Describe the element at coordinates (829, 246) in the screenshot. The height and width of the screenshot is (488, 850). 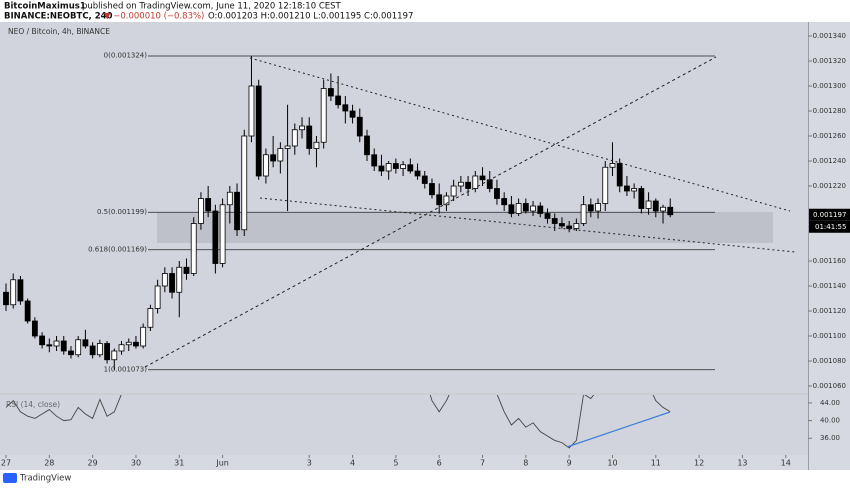
I see `price-axis` at that location.